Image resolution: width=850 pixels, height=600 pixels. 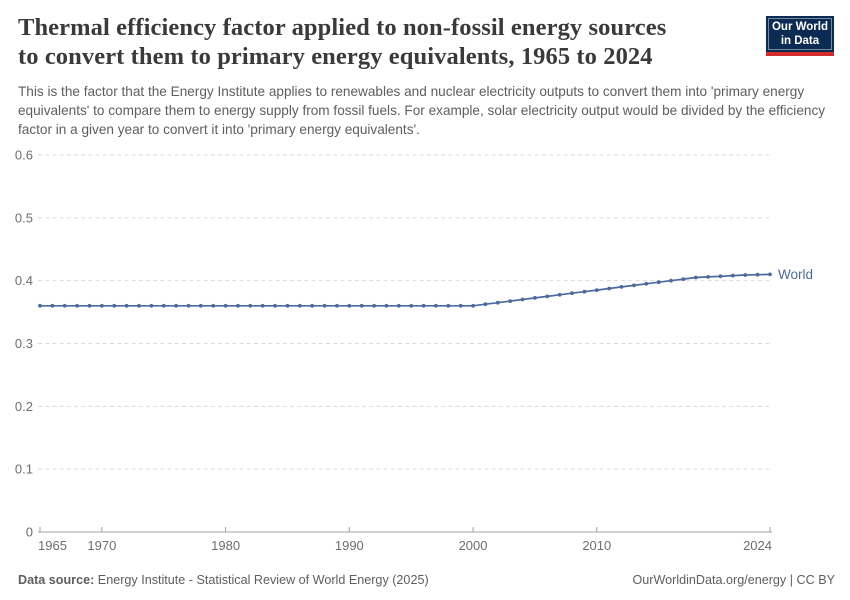 I want to click on data-source-label: Data source:, so click(x=56, y=580).